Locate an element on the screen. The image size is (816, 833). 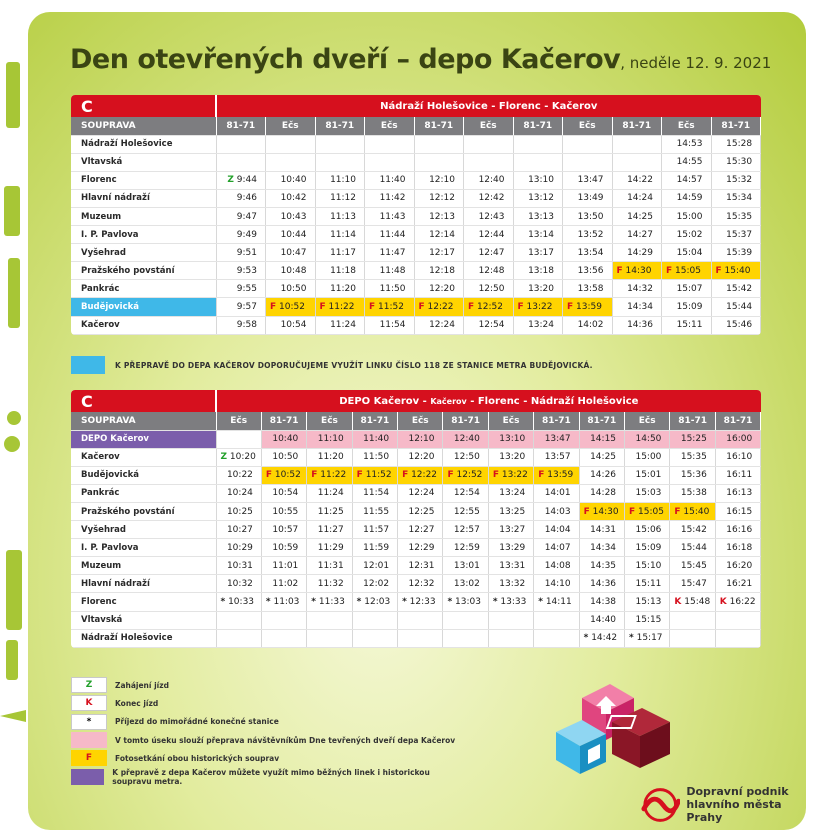
legend-swatch is located at coordinates (88, 776).